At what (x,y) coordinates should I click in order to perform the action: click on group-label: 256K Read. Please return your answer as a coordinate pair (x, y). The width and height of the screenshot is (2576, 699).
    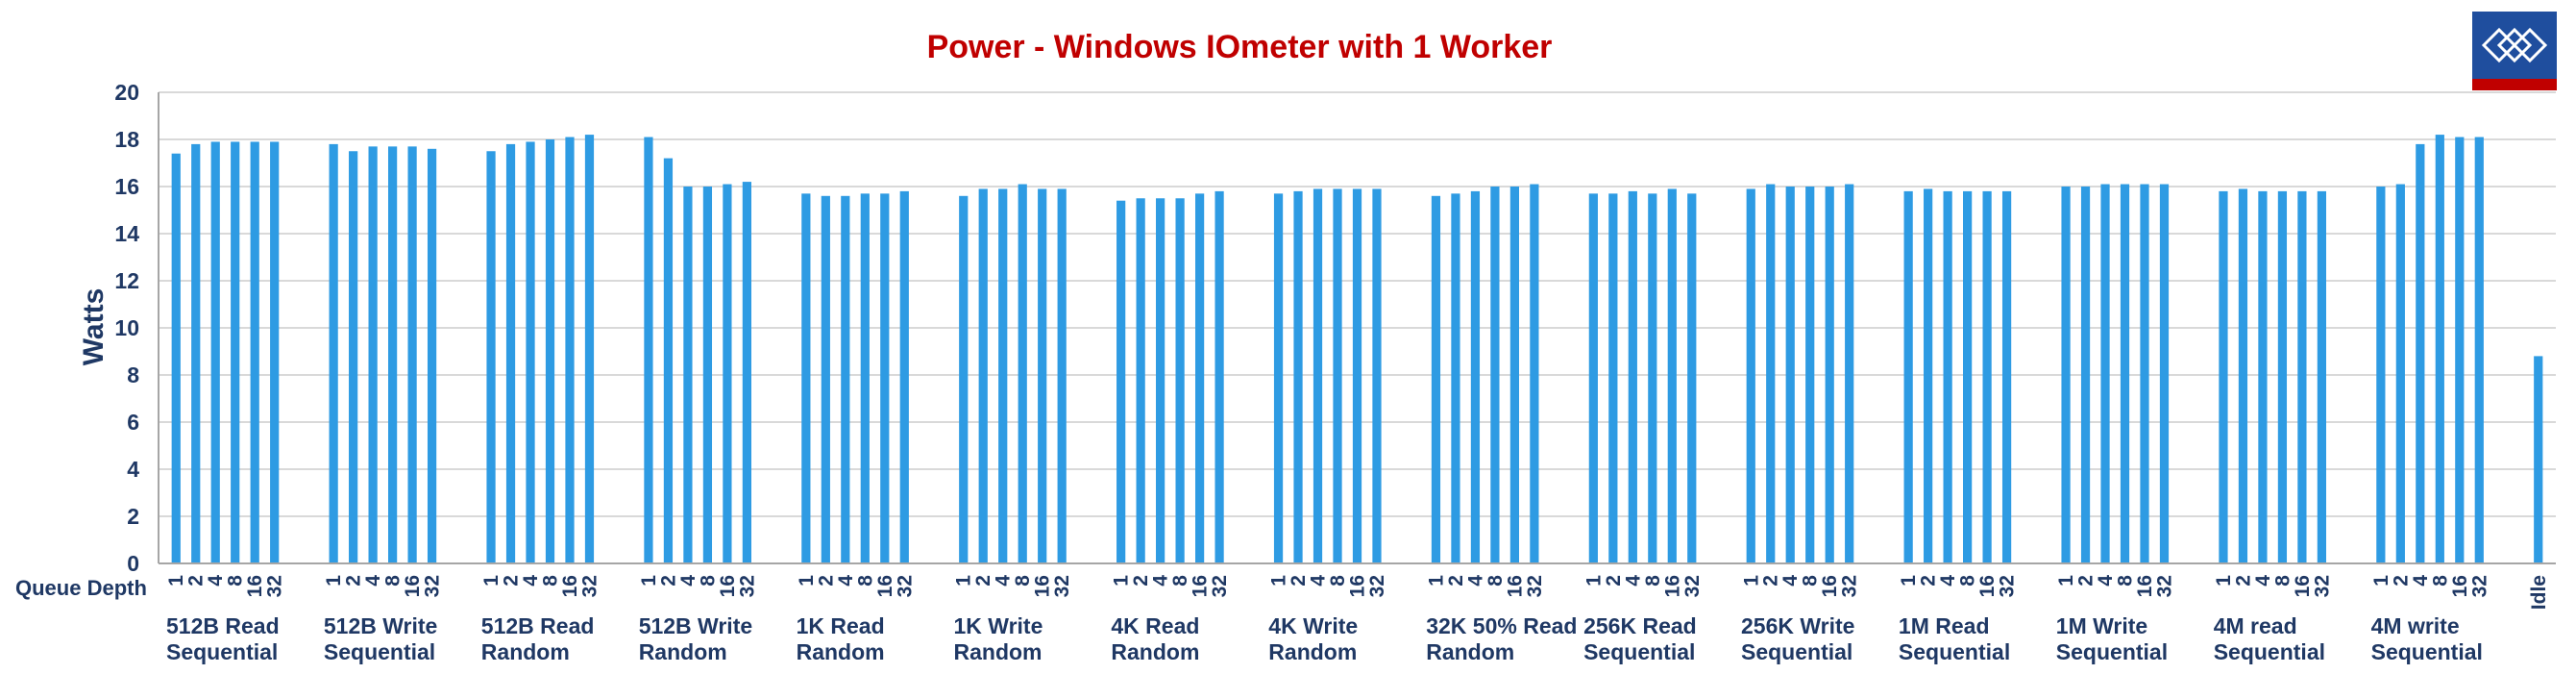
    Looking at the image, I should click on (1640, 626).